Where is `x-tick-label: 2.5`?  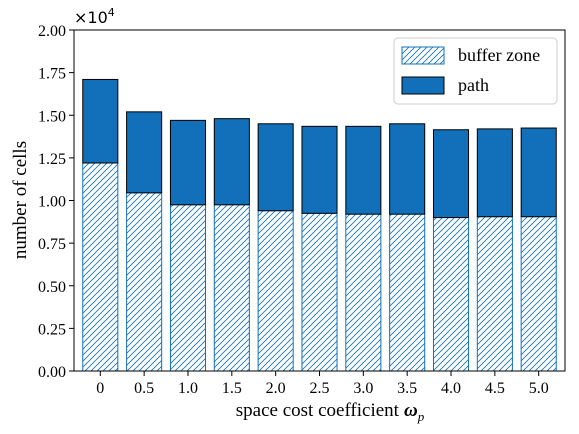 x-tick-label: 2.5 is located at coordinates (320, 388).